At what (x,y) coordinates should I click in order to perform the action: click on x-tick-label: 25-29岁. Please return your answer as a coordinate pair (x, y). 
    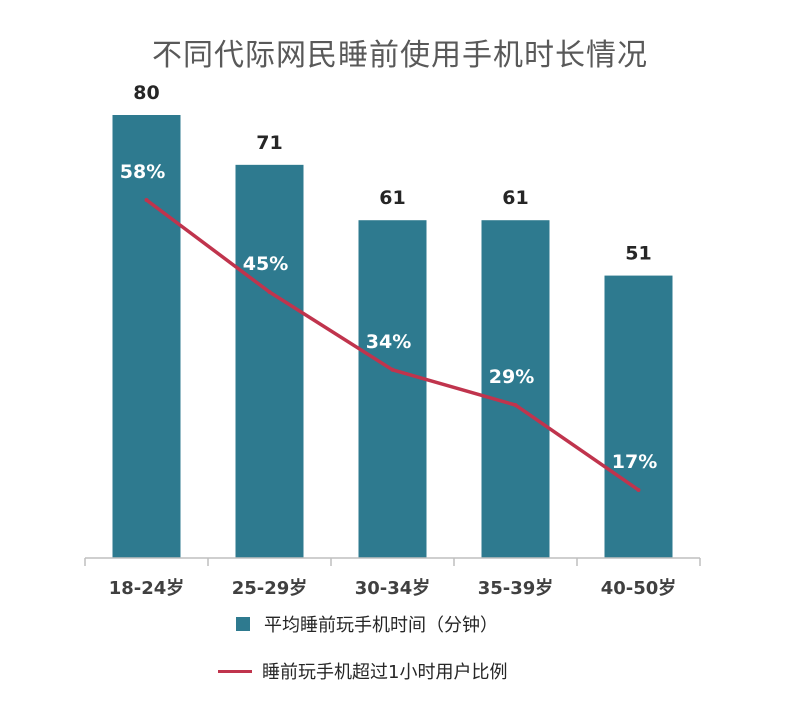
    Looking at the image, I should click on (270, 588).